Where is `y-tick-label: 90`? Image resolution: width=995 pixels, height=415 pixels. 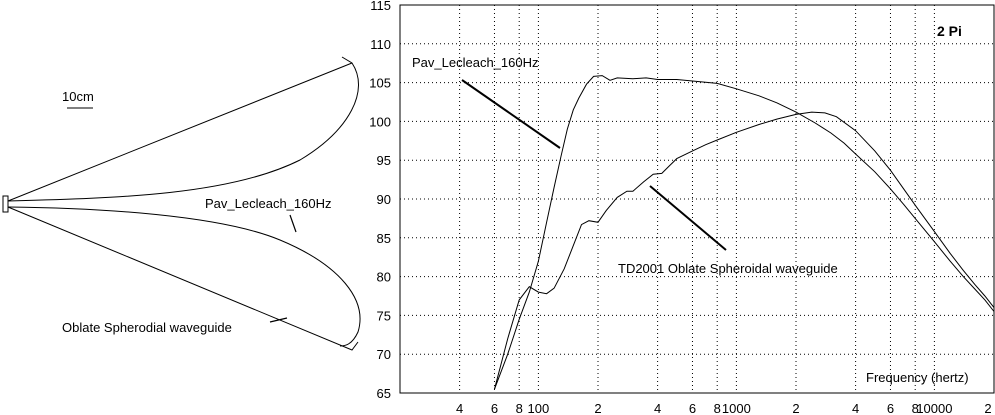
y-tick-label: 90 is located at coordinates (384, 199).